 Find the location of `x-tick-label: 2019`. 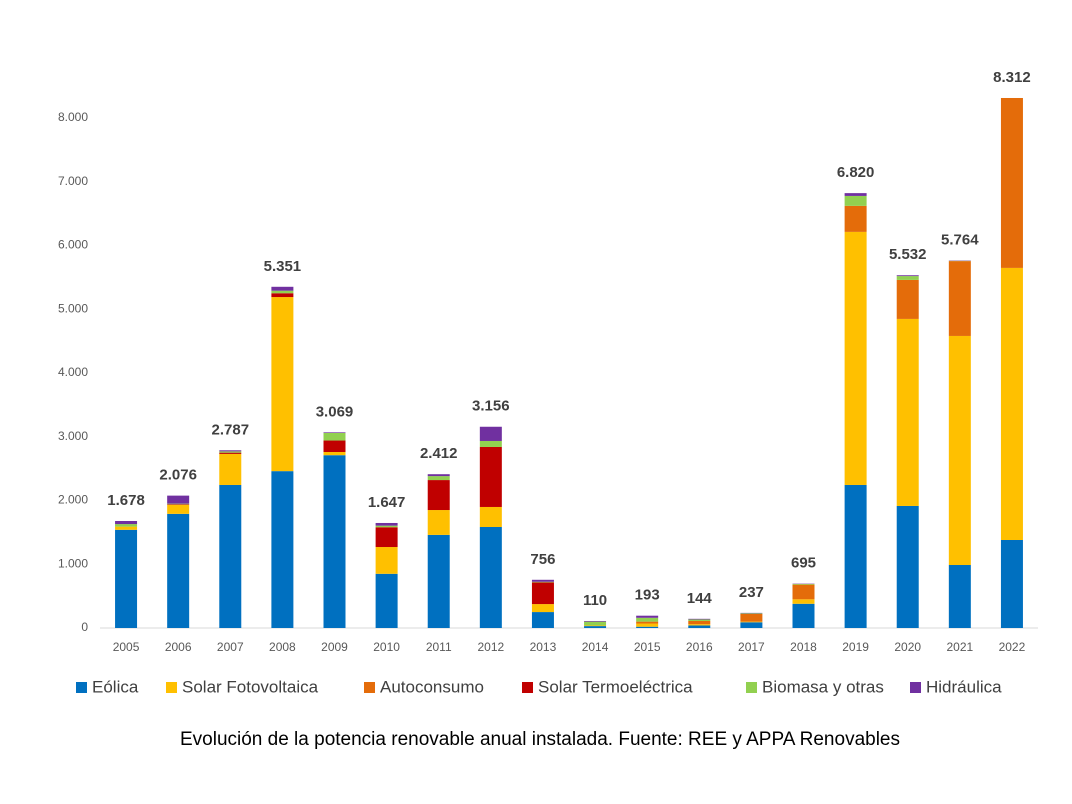

x-tick-label: 2019 is located at coordinates (855, 647).